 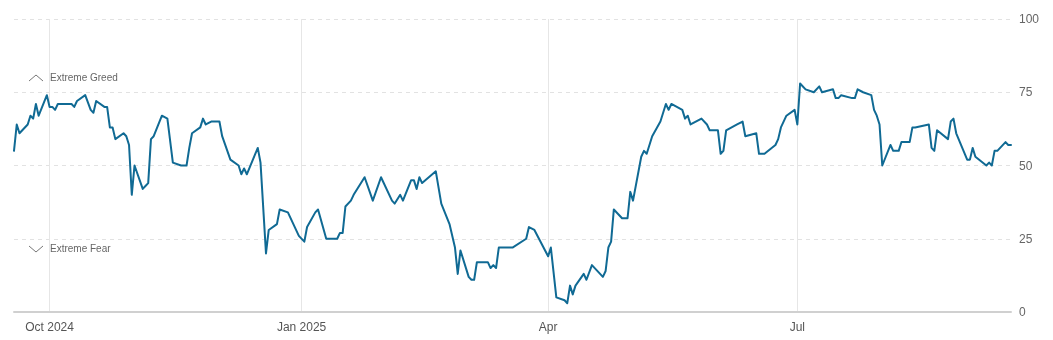 I want to click on y-tick-label: 100, so click(x=1029, y=19).